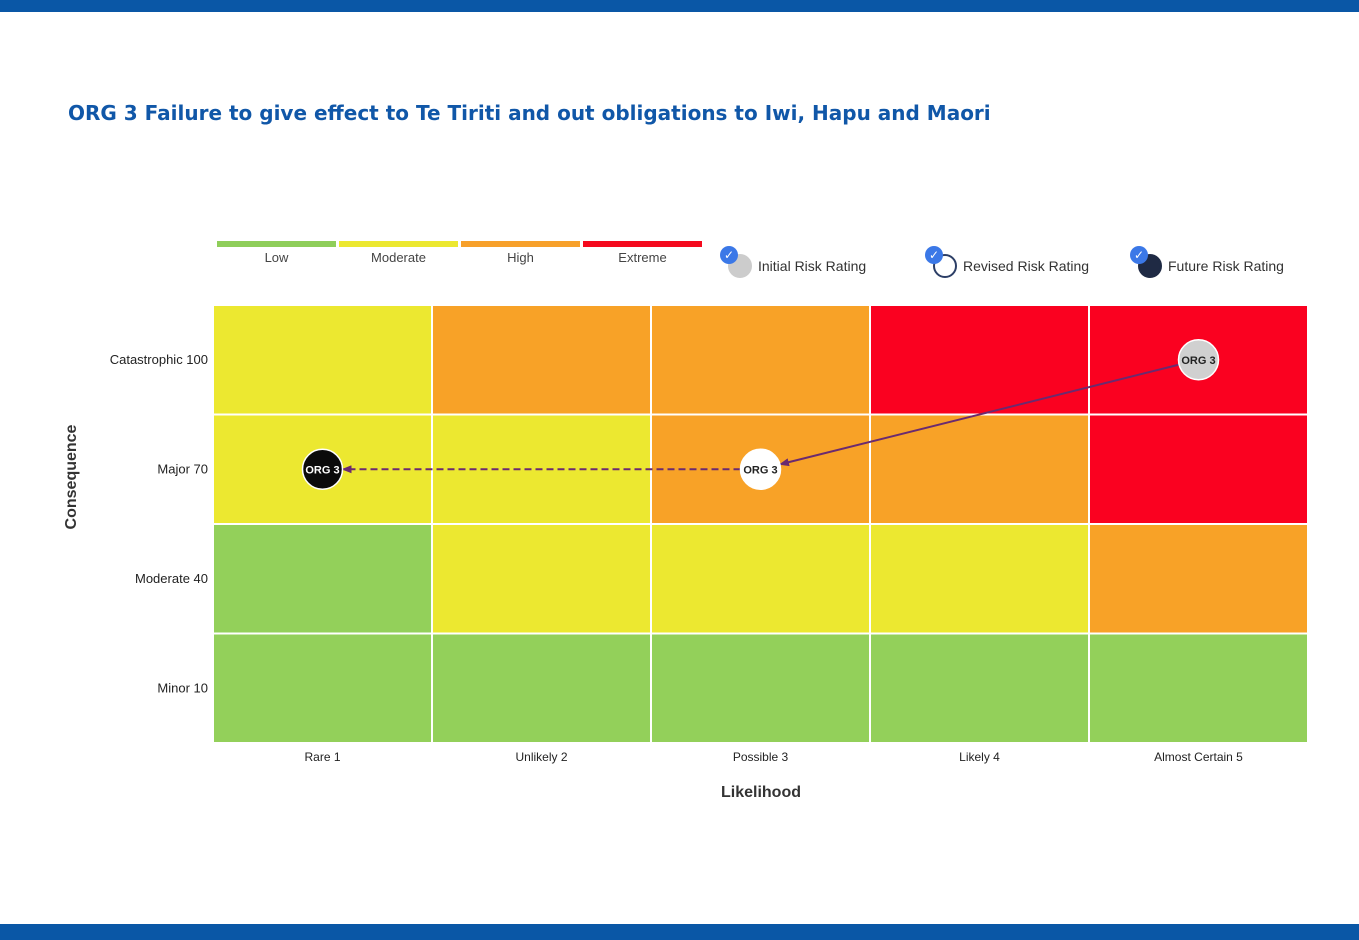 Image resolution: width=1359 pixels, height=940 pixels. I want to click on bottom-band, so click(679, 932).